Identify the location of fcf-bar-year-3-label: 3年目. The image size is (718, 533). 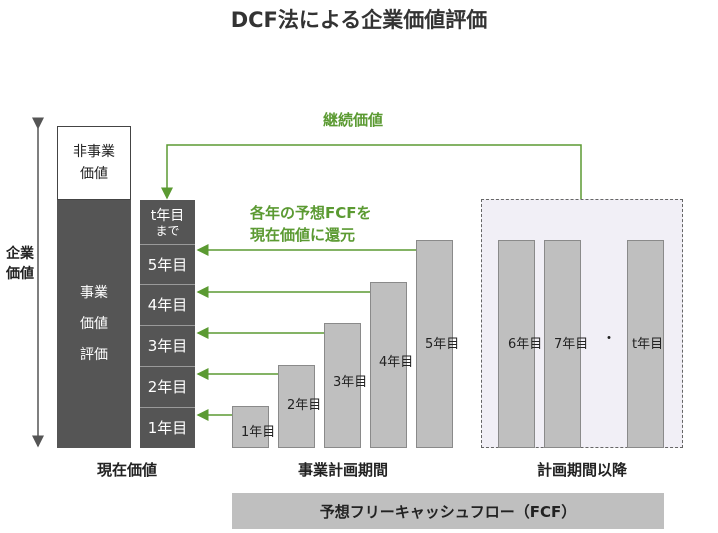
(350, 382).